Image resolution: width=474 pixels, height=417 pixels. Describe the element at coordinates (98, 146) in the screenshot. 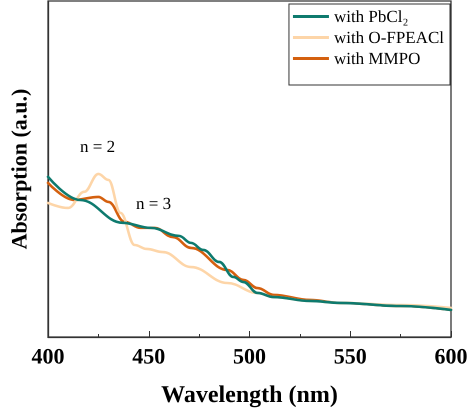

I see `text: n = 2` at that location.